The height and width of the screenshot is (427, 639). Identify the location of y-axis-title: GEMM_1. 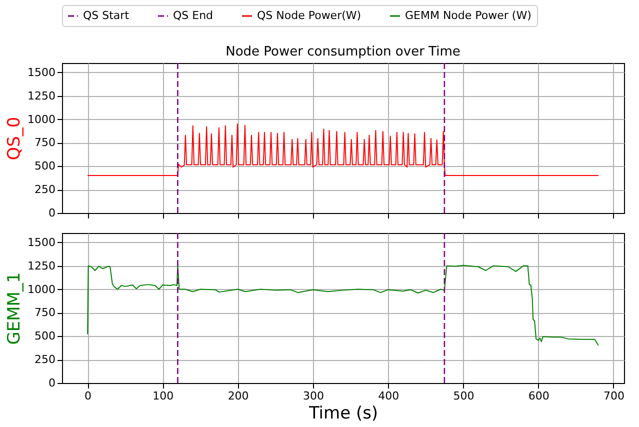
(14, 308).